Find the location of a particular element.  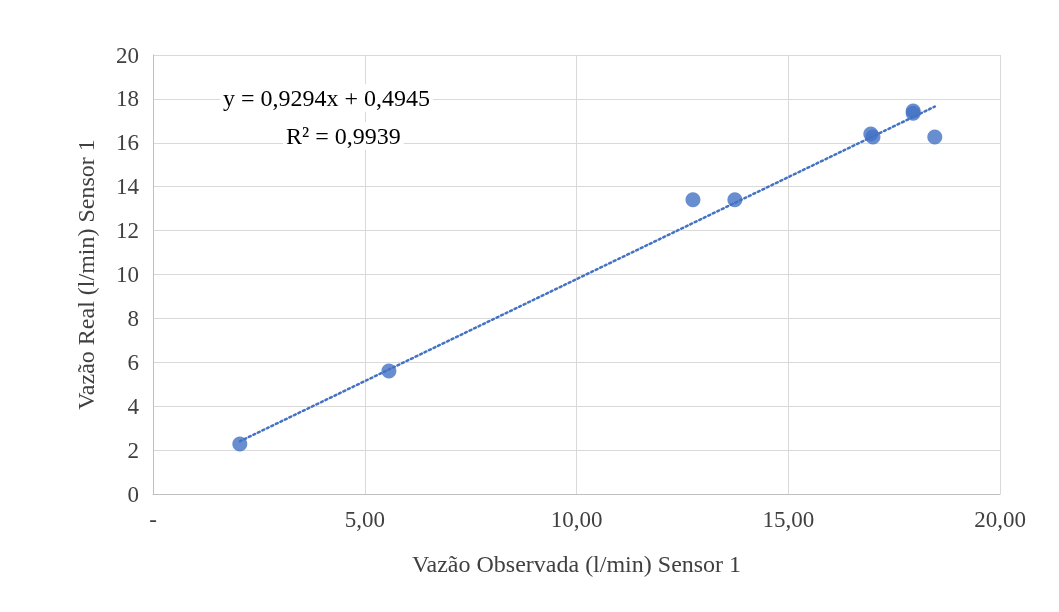

y-tick-label: 0 is located at coordinates (133, 494).